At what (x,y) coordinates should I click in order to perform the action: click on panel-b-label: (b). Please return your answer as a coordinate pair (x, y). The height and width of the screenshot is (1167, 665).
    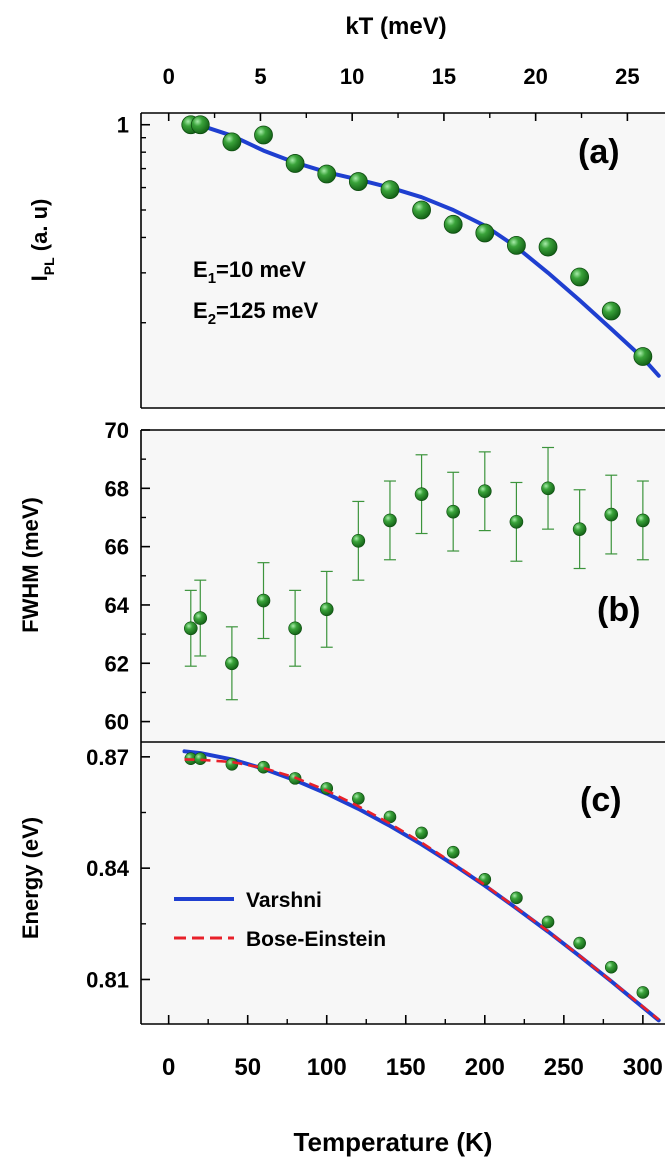
    Looking at the image, I should click on (618, 610).